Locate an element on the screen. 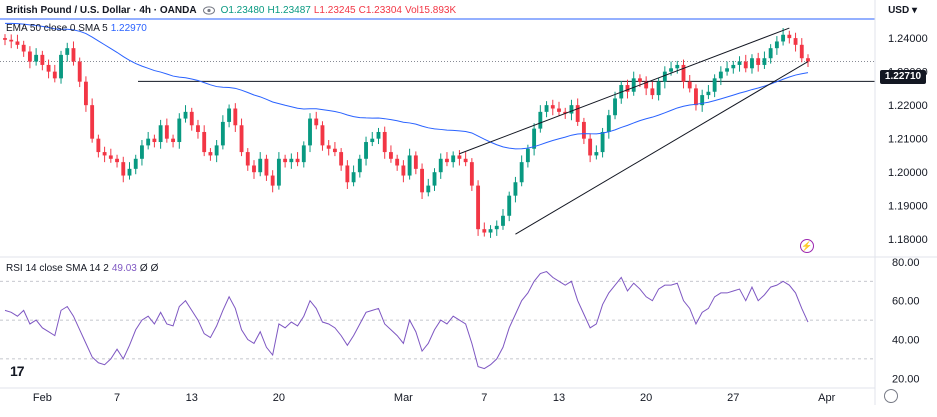 Image resolution: width=937 pixels, height=417 pixels. settings-gear-icon is located at coordinates (891, 396).